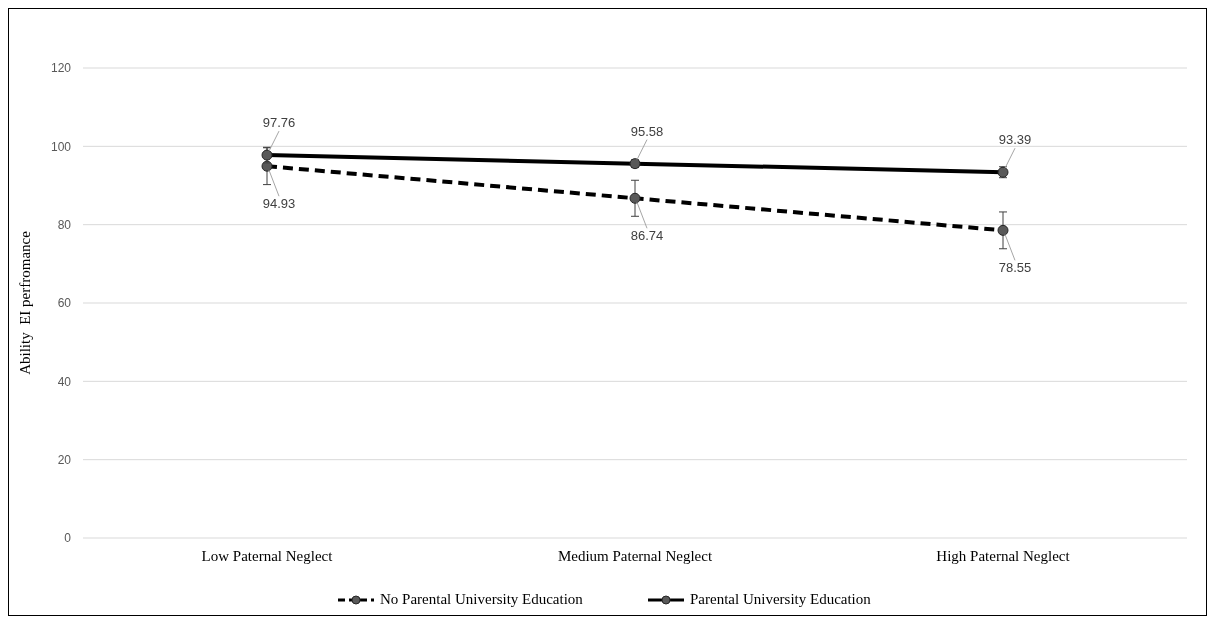  I want to click on legend-label: Parental University Education, so click(781, 599).